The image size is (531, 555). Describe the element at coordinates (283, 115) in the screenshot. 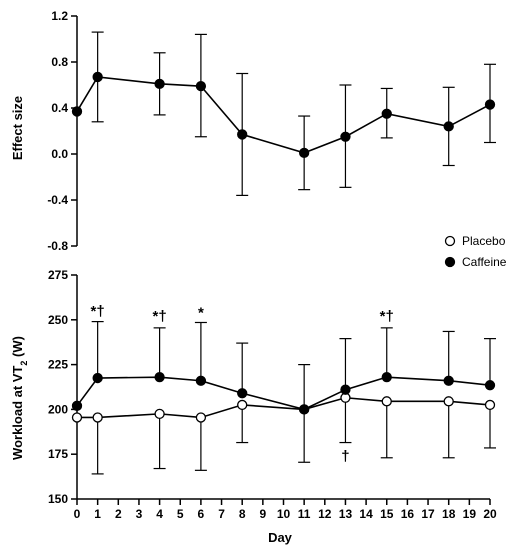

I see `effect-size-series-line` at that location.